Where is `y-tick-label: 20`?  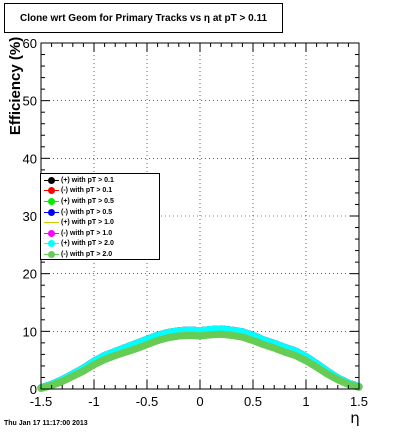 y-tick-label: 20 is located at coordinates (30, 274).